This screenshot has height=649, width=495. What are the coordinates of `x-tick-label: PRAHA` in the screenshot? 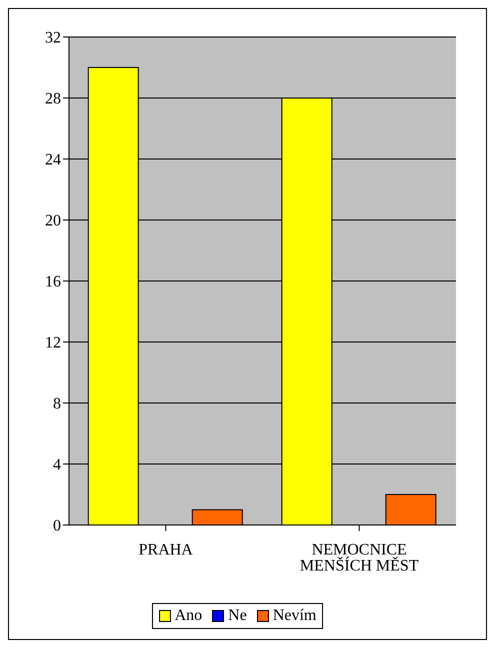 It's located at (166, 549).